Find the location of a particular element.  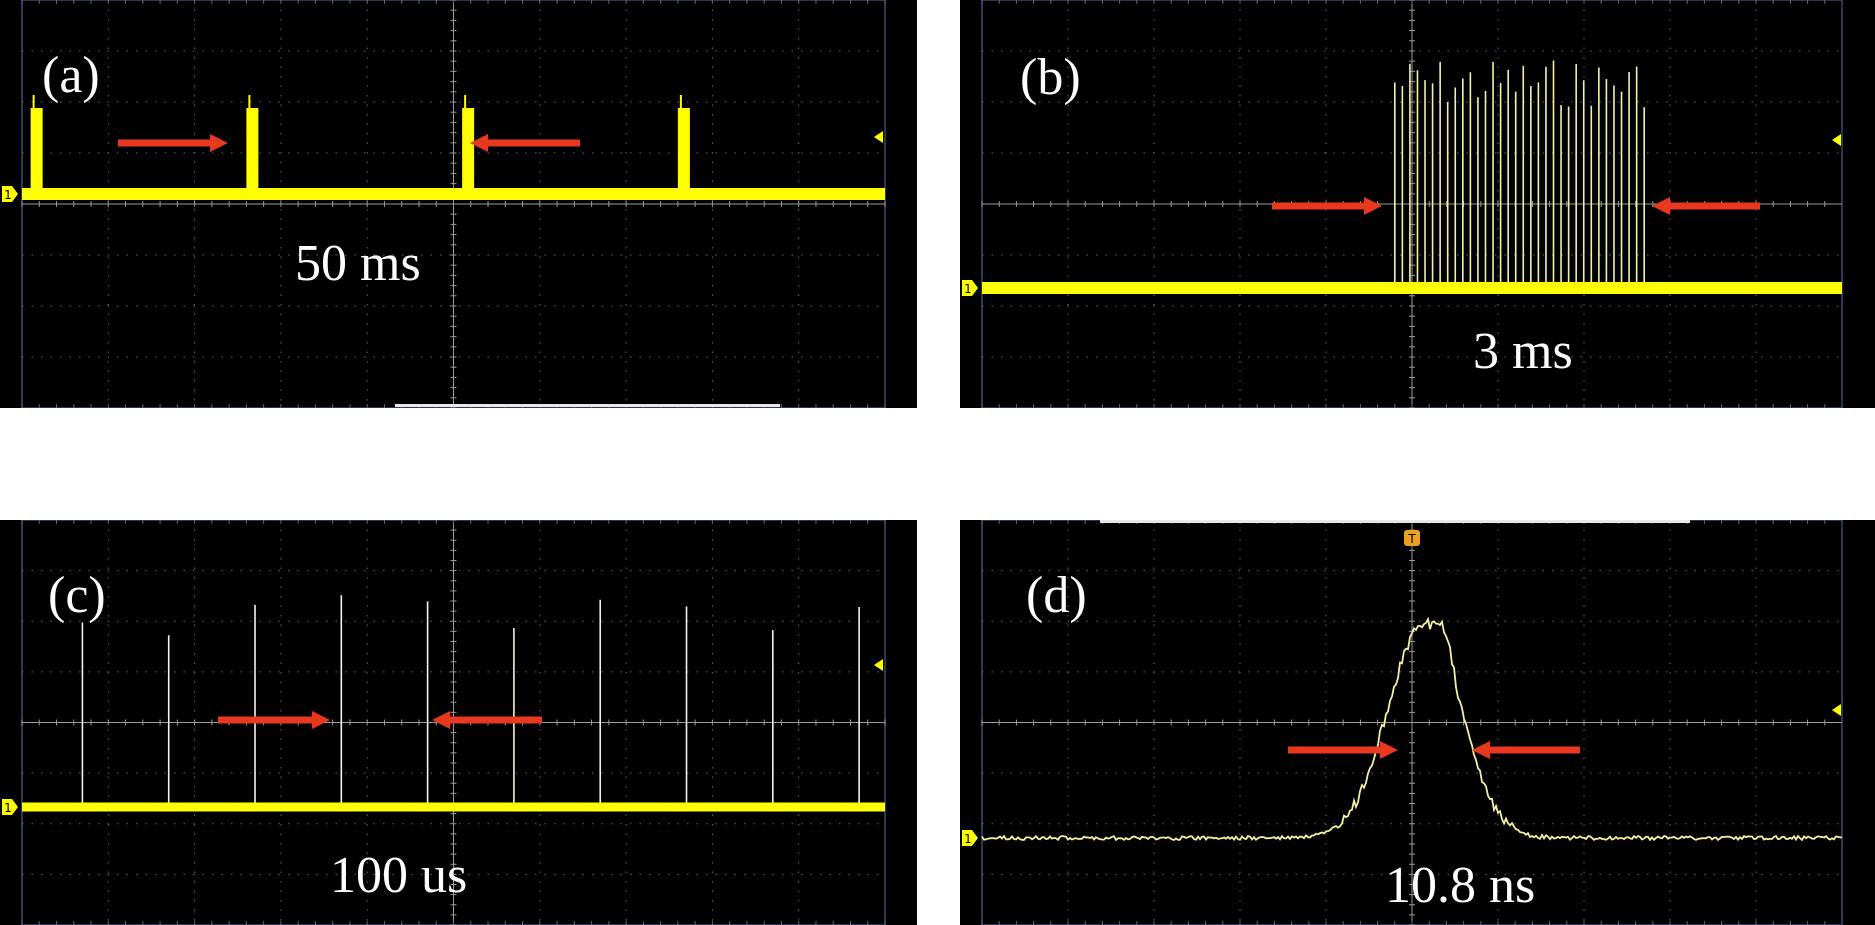

trigger-level-marker-a is located at coordinates (878, 137).